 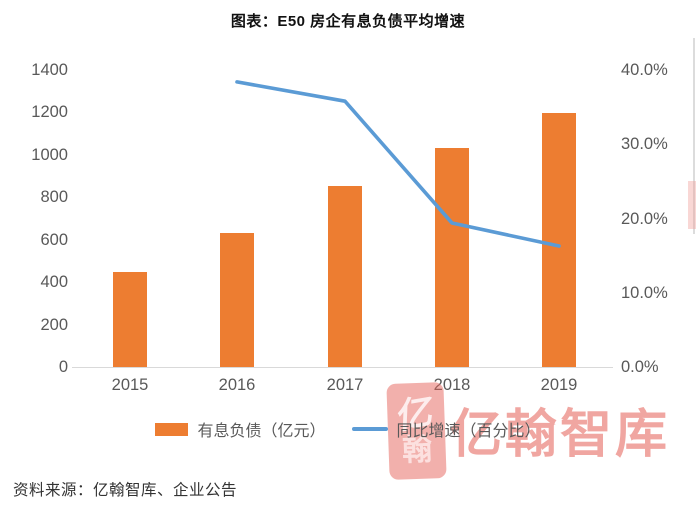 I want to click on source-note: 资料来源：亿翰智库、企业公告, so click(x=125, y=490).